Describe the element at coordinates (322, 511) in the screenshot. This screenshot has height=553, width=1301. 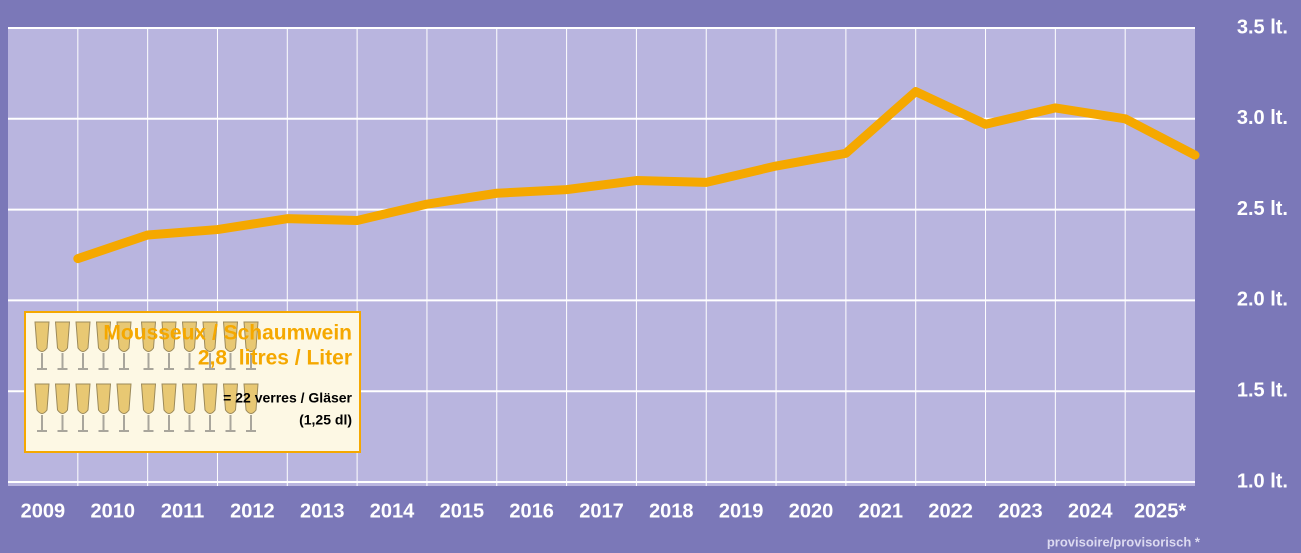
I see `x-tick-label: 2013` at that location.